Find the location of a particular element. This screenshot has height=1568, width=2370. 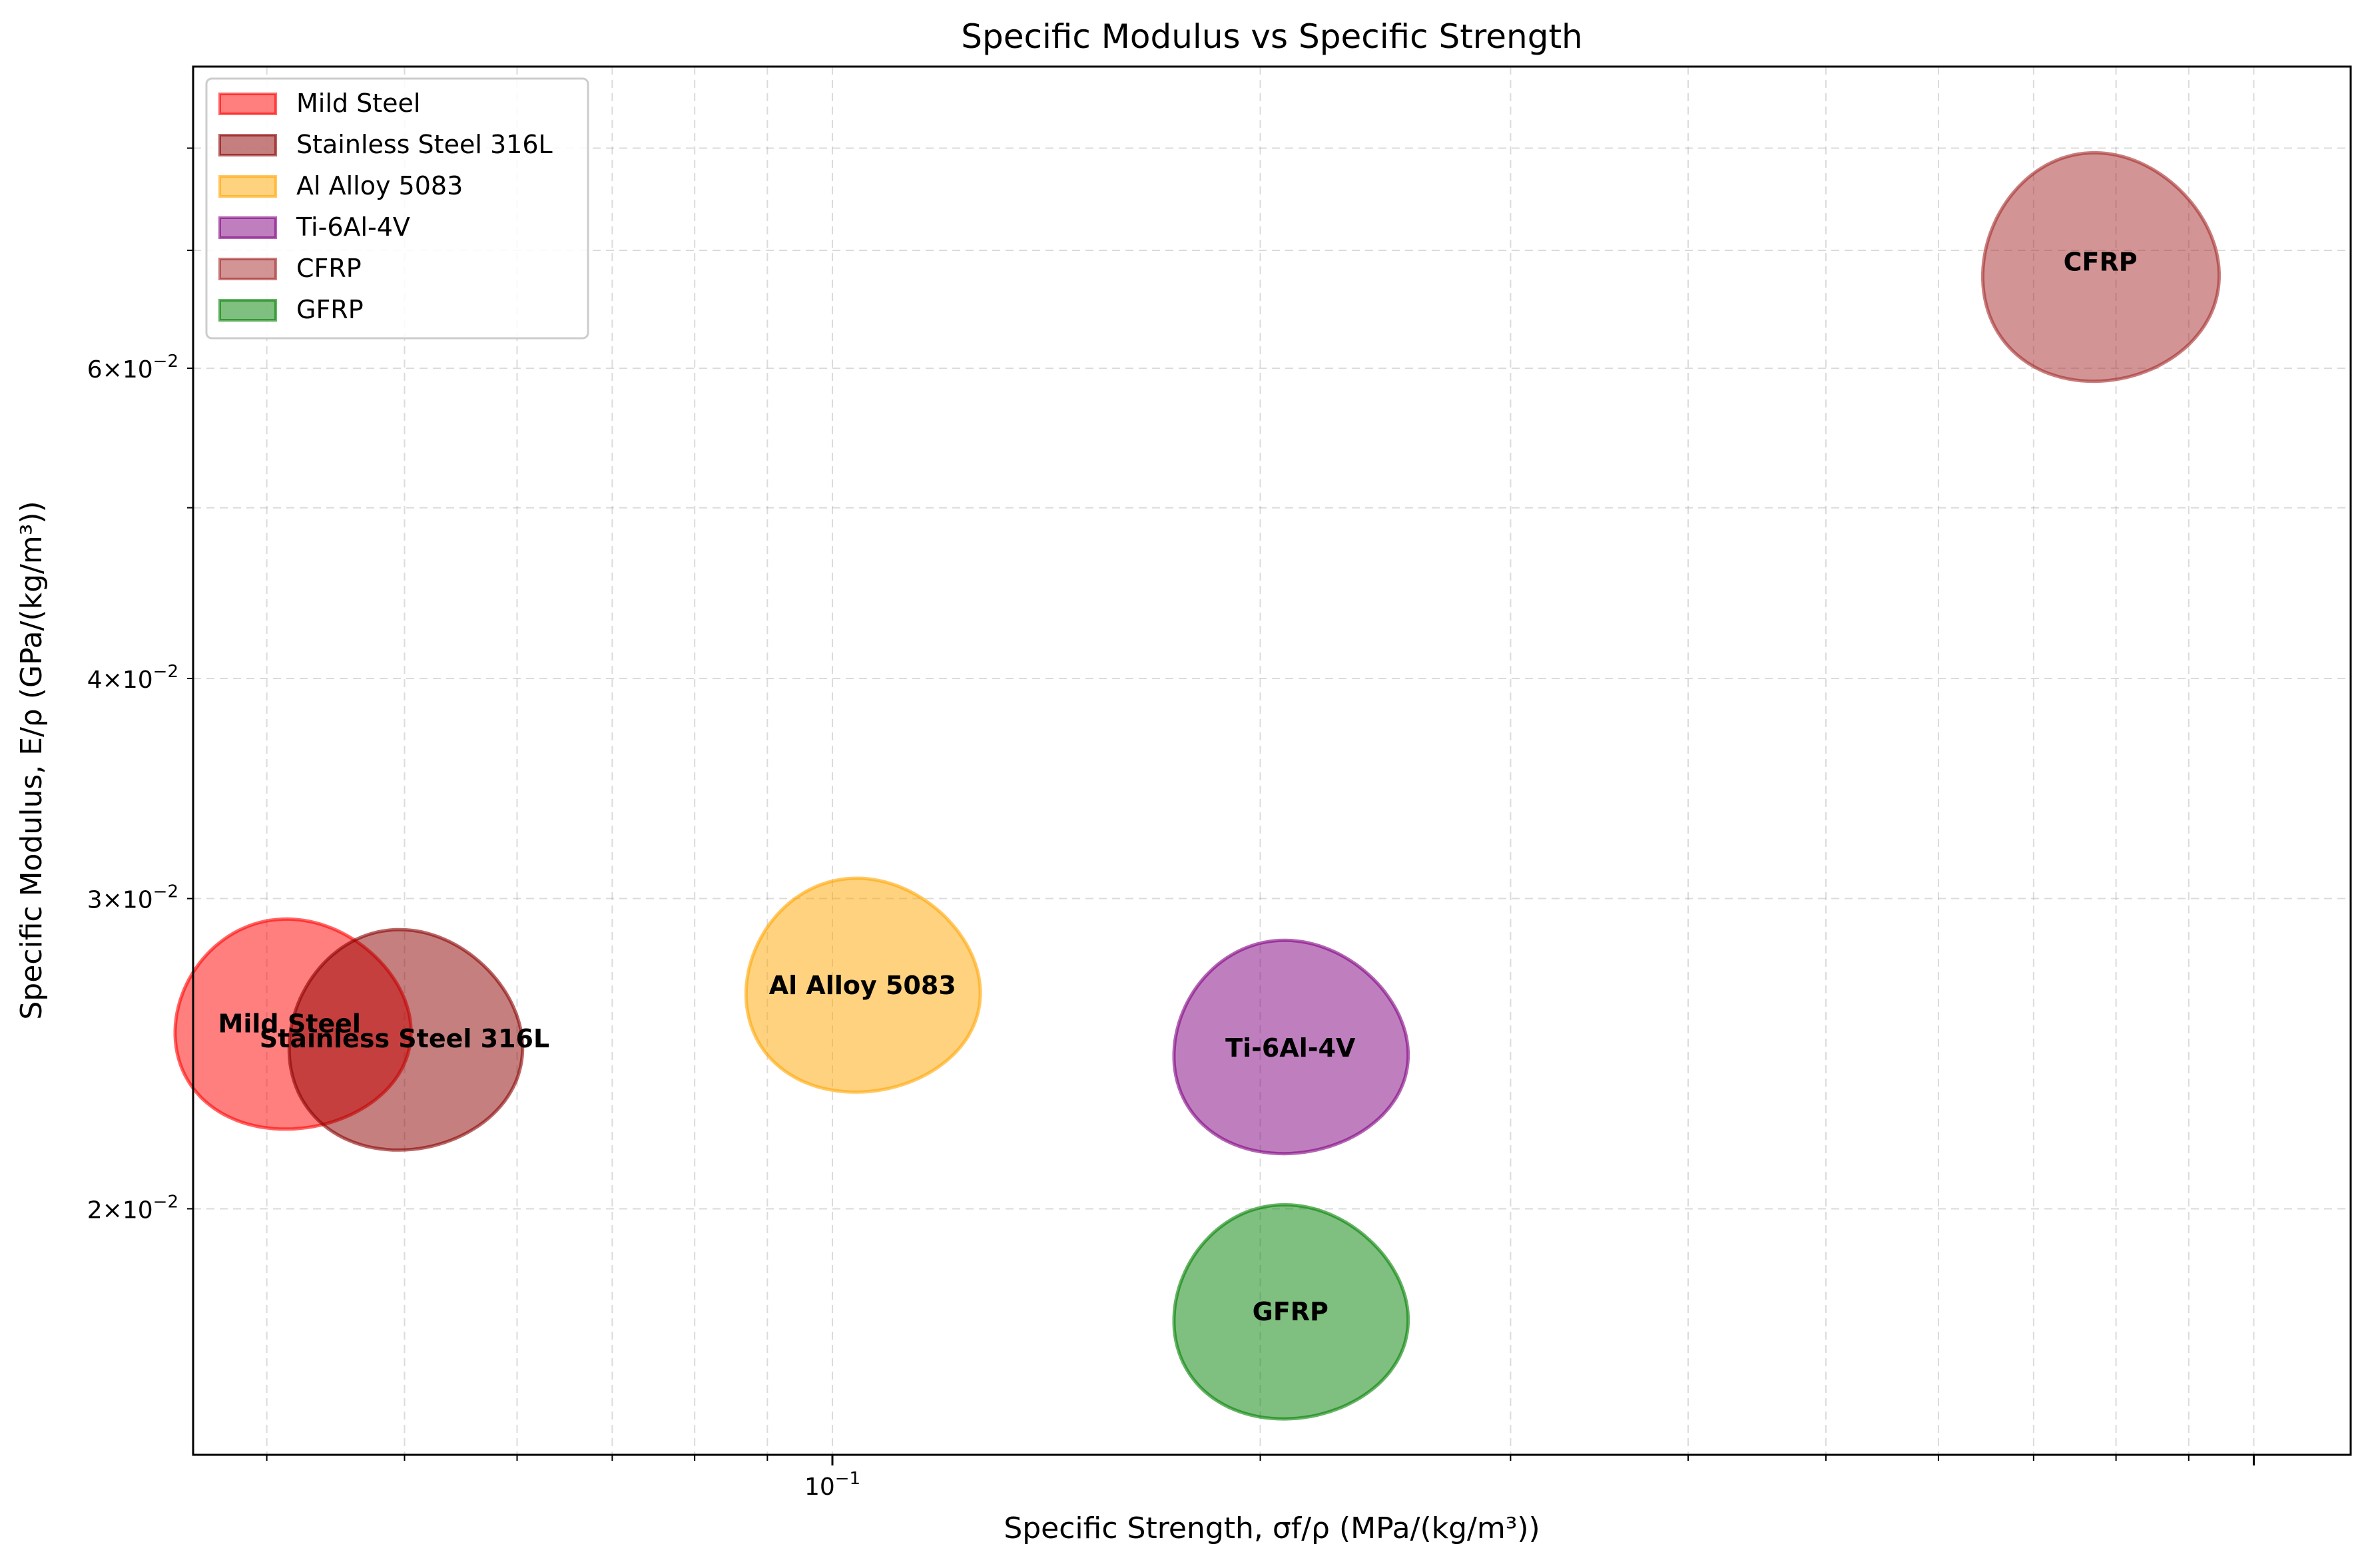

y-tick-label: 3×10⁻² is located at coordinates (132, 898).